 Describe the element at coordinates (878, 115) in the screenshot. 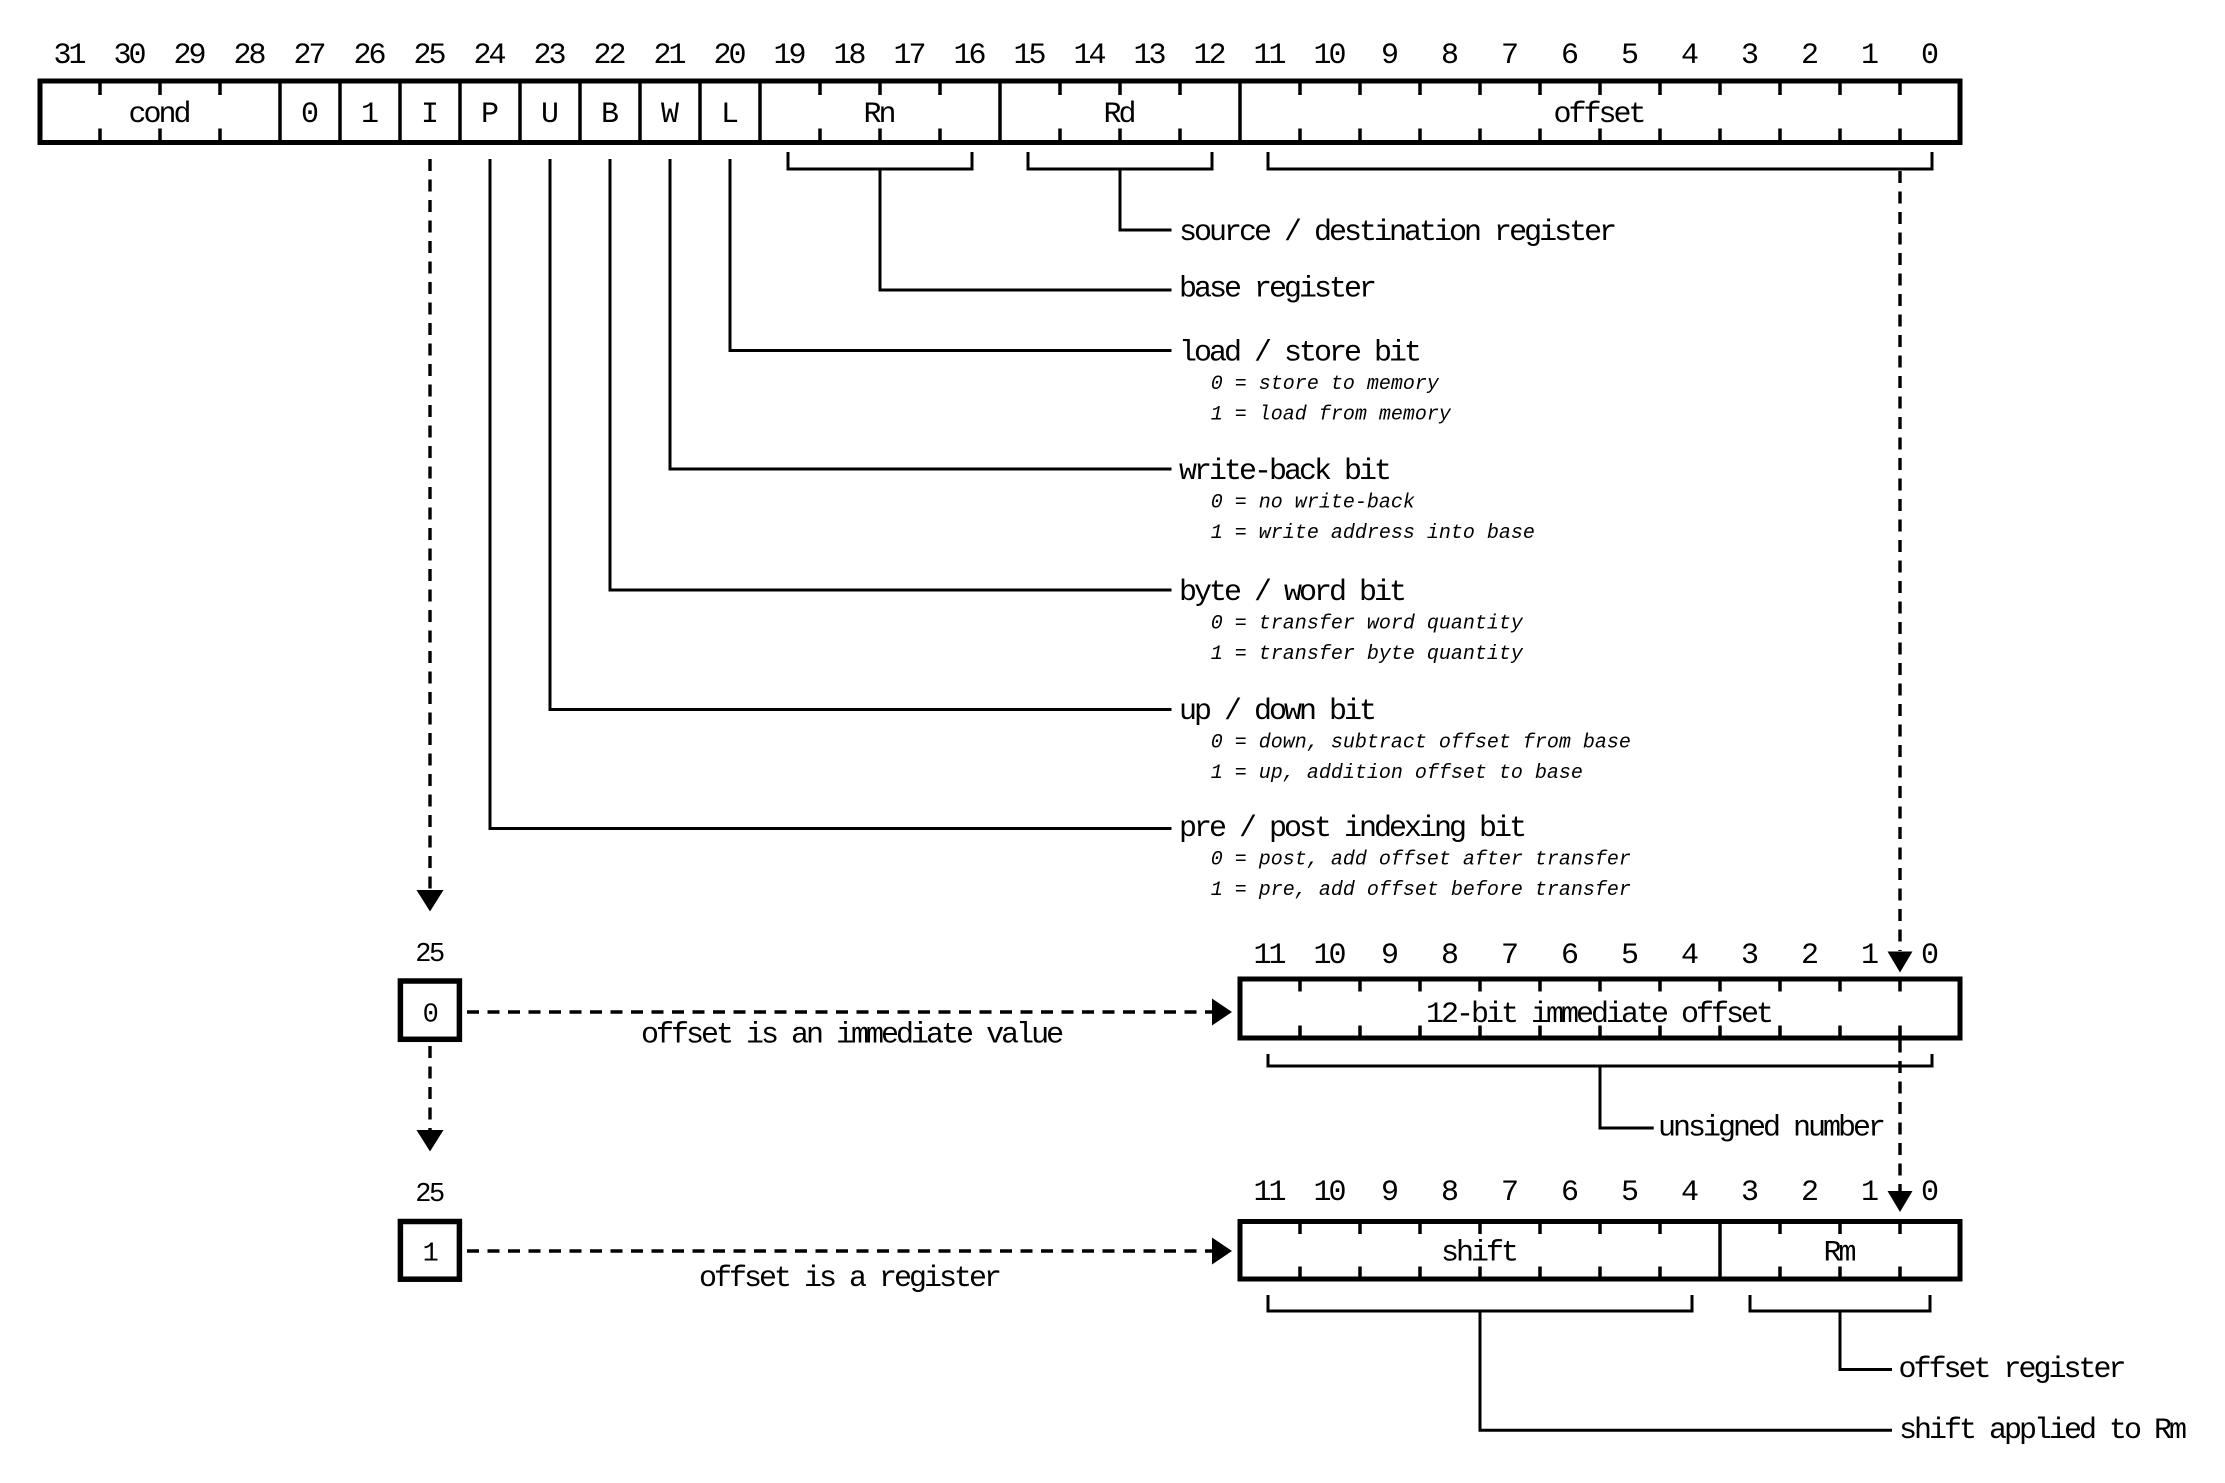

I see `svg-text: Rn` at that location.